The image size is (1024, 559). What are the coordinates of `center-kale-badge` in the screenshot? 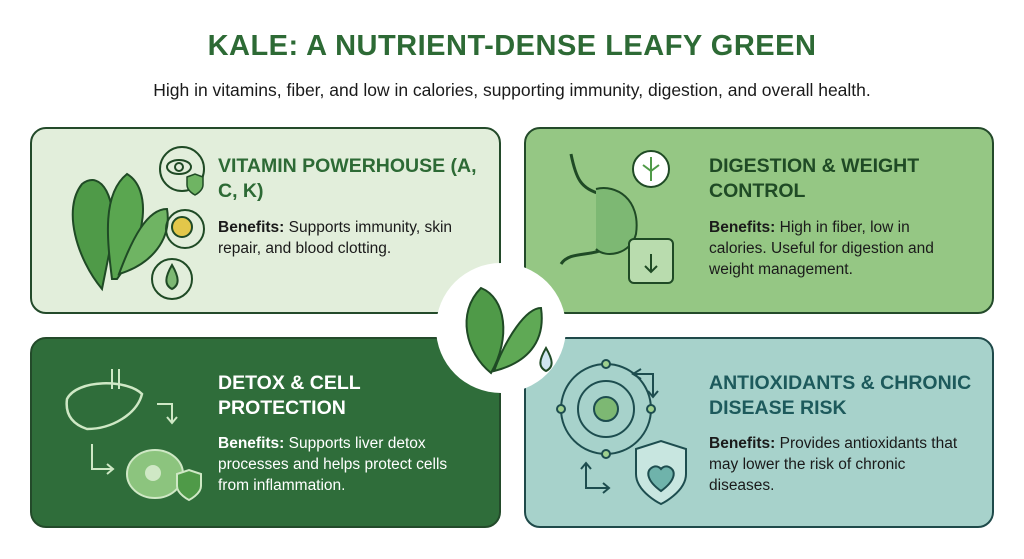 It's located at (501, 328).